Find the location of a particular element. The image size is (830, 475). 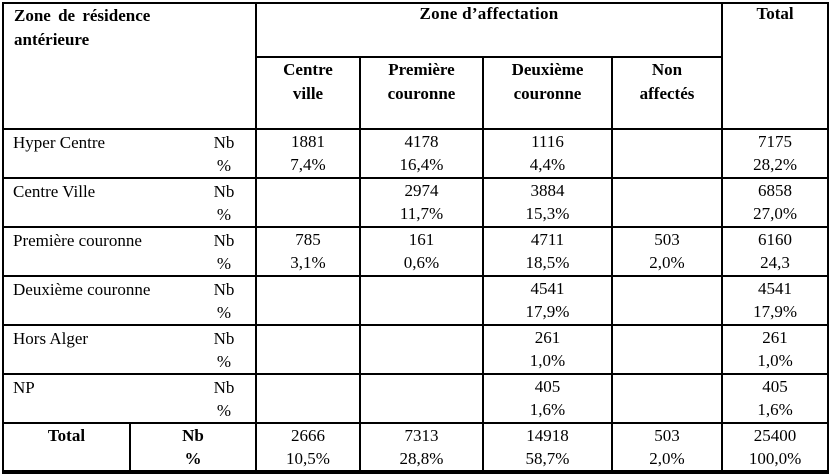

cell-deuxieme-couronne-premiere-couronne is located at coordinates (421, 300).